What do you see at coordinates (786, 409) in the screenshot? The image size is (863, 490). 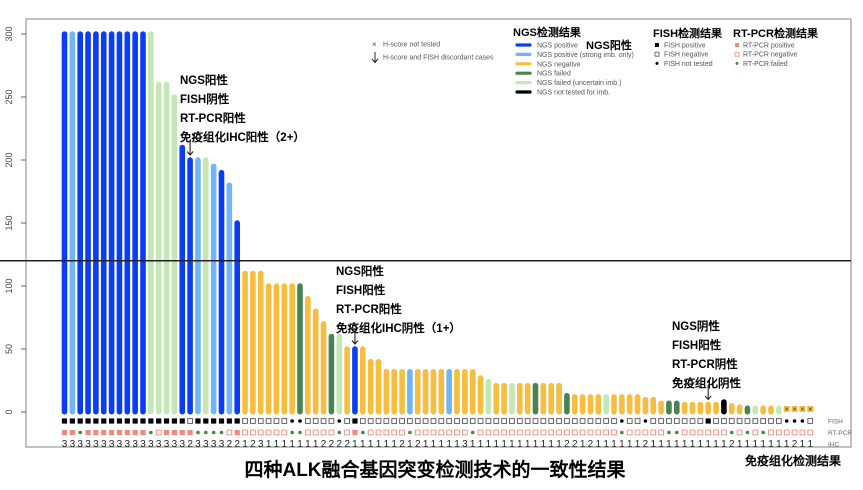 I see `bar-hscore-not-tested` at bounding box center [786, 409].